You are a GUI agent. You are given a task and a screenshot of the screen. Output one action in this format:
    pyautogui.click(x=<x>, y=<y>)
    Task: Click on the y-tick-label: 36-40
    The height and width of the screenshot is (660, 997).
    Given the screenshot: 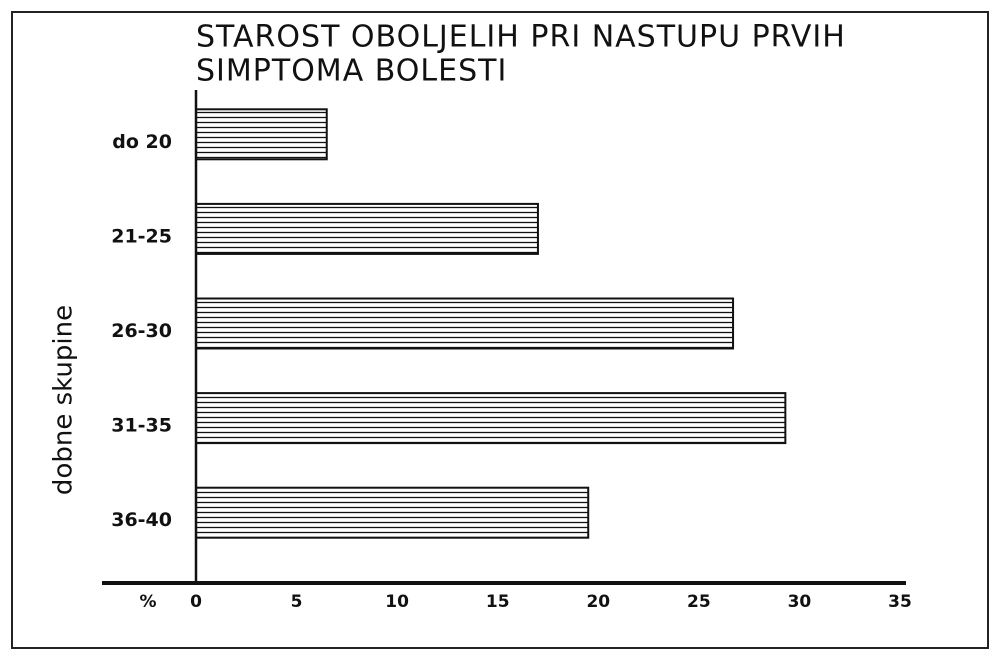 What is the action you would take?
    pyautogui.click(x=141, y=520)
    